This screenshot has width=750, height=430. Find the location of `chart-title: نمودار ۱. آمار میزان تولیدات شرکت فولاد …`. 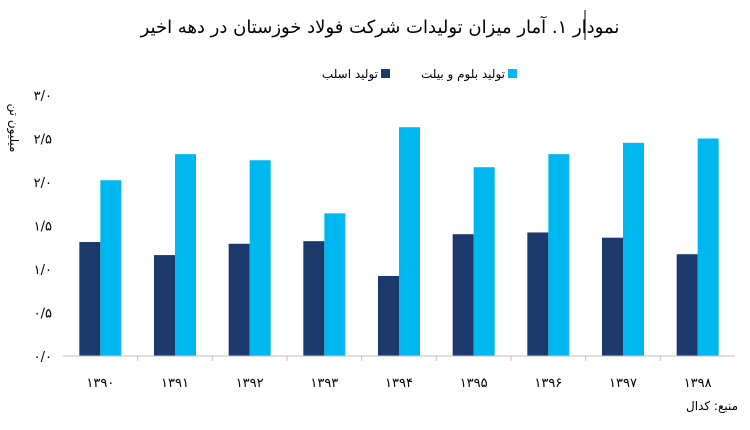

chart-title: نمودار ۱. آمار میزان تولیدات شرکت فولاد … is located at coordinates (380, 26).